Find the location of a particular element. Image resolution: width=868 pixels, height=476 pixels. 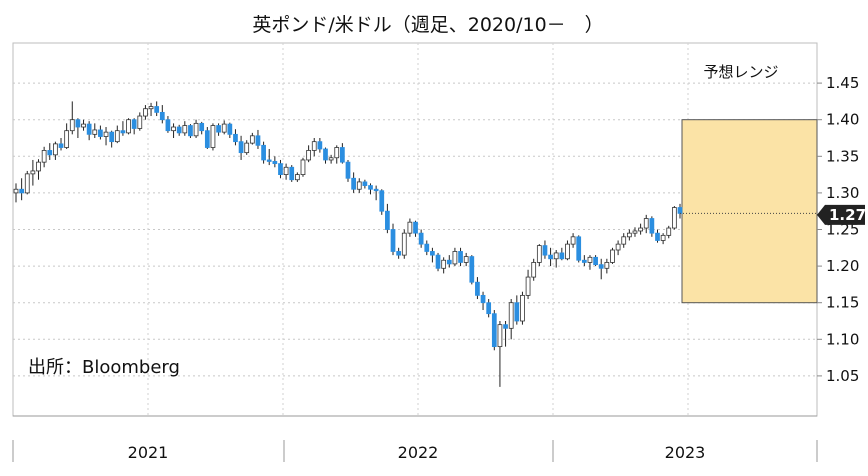

forecast-range: 予想レンジ is located at coordinates (749, 183).